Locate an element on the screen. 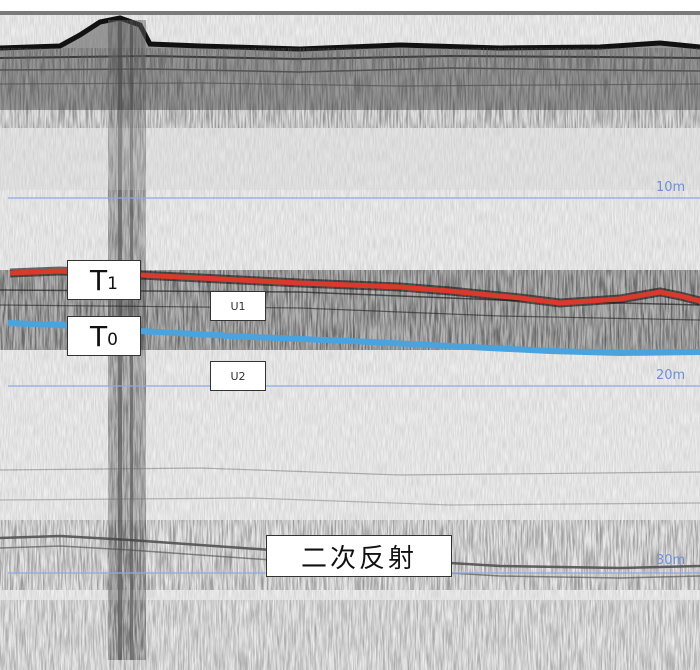 The image size is (700, 670). unit-u1-label: U1 is located at coordinates (238, 306).